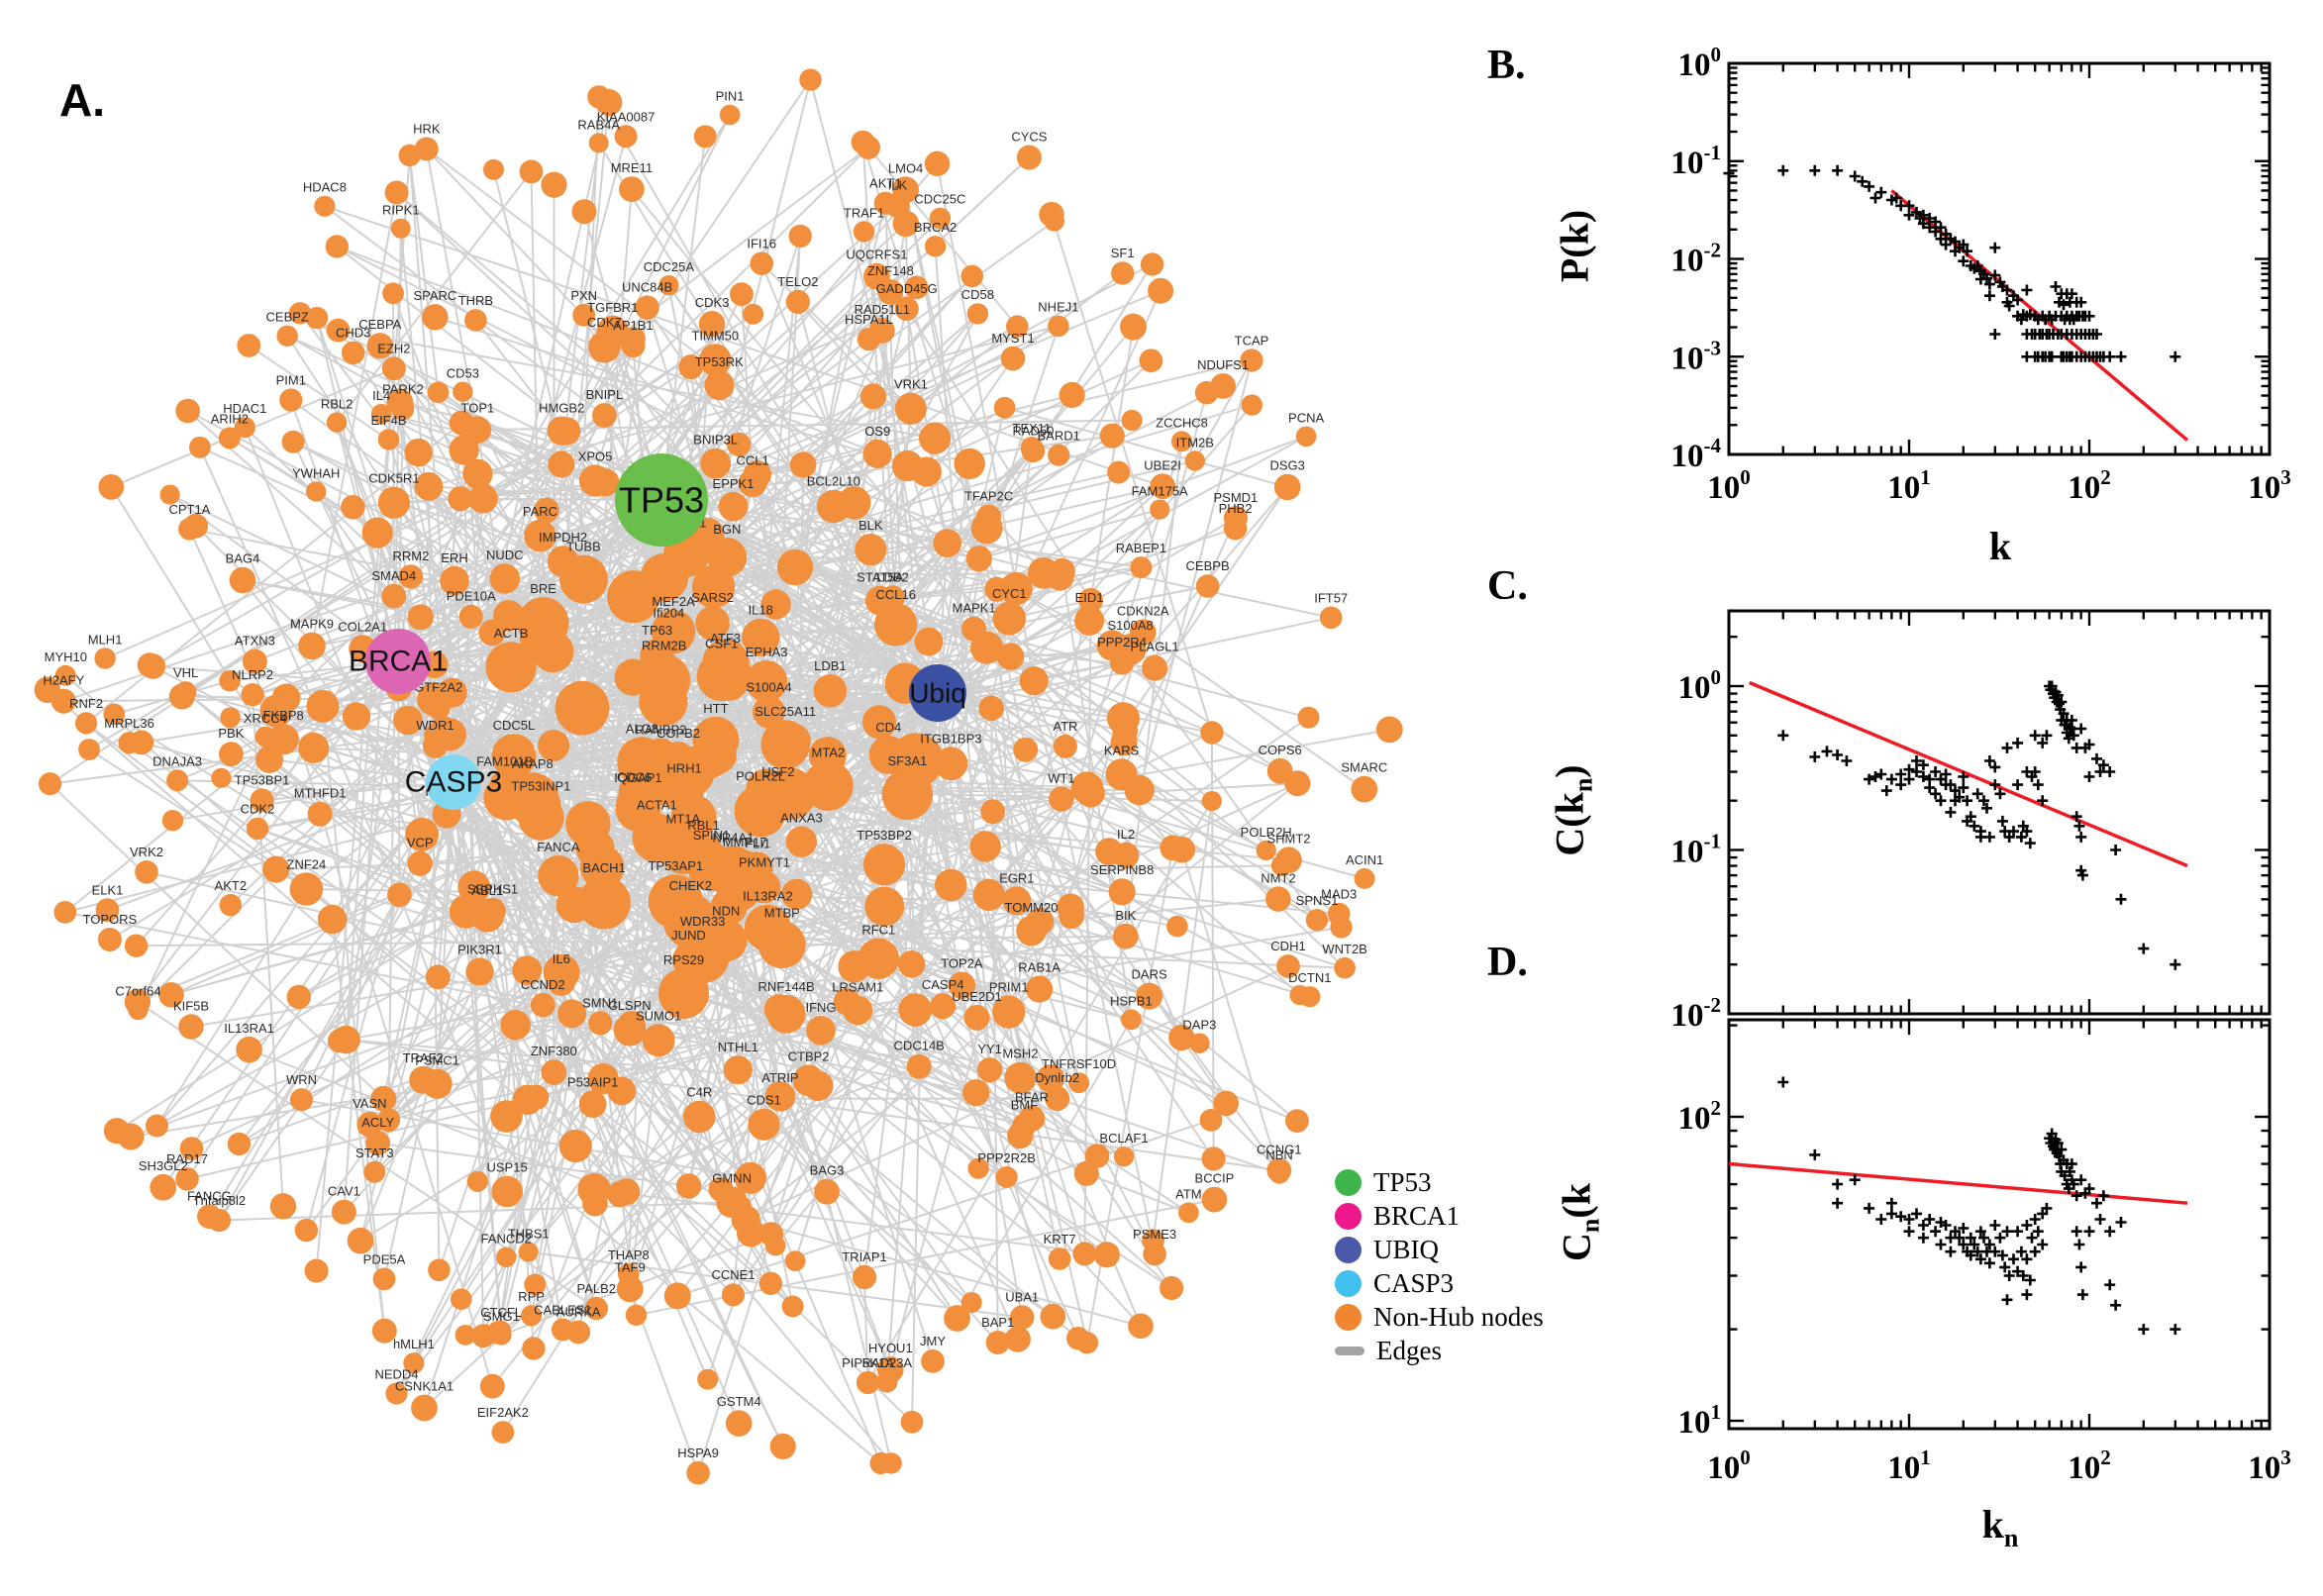 The width and height of the screenshot is (2323, 1596). I want to click on panel-d: 102 101 100 101 102 103, so click(1984, 1252).